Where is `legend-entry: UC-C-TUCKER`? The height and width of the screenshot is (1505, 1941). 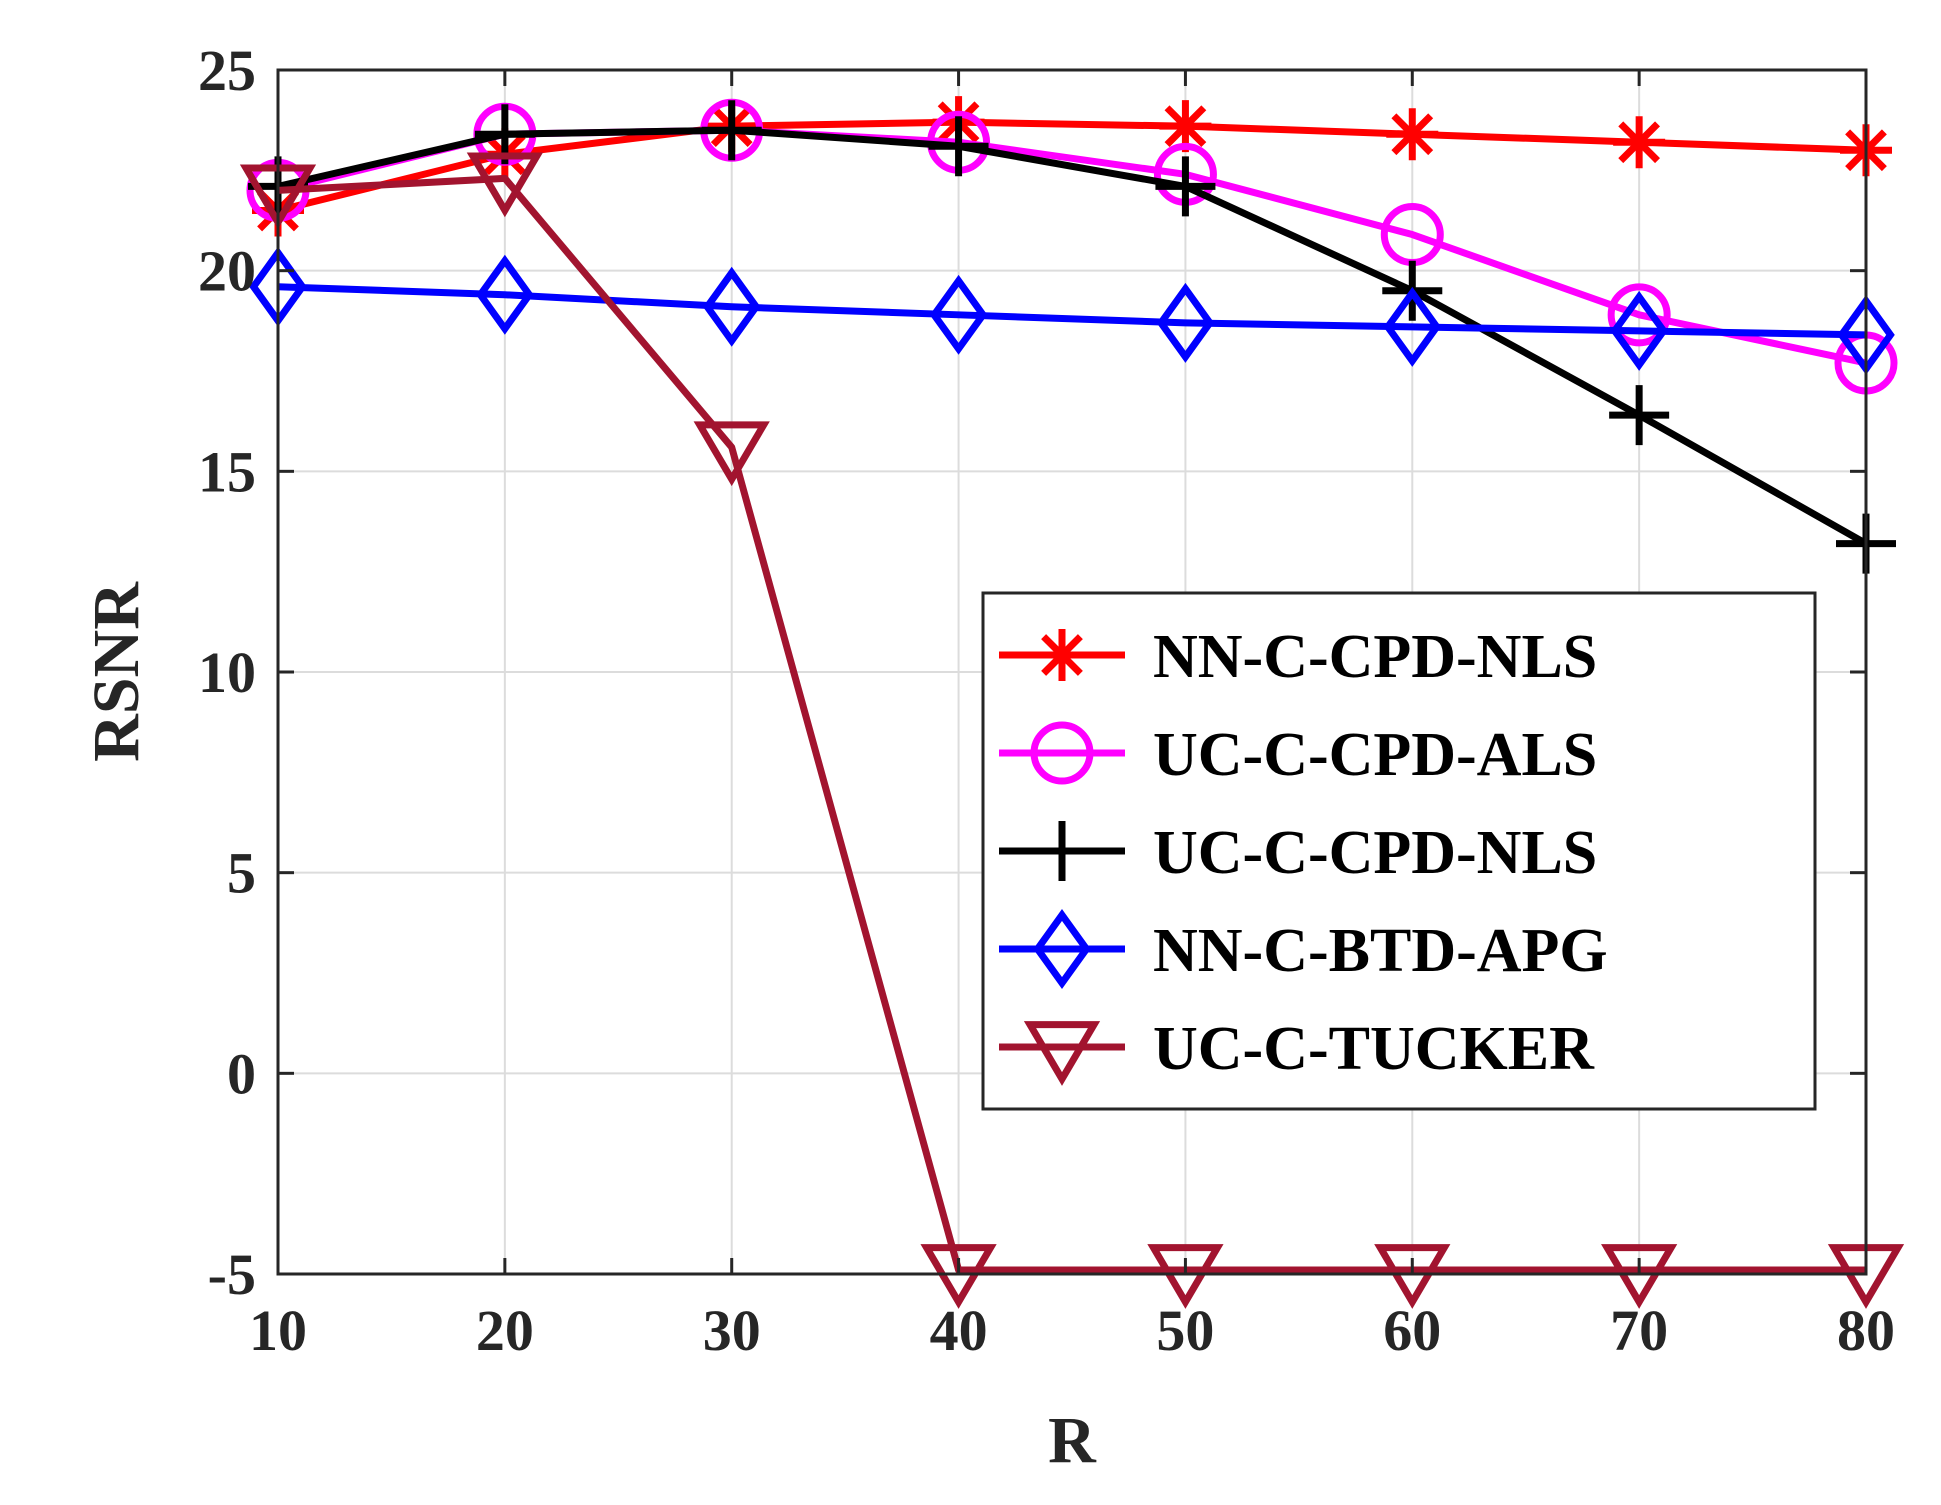
legend-entry: UC-C-TUCKER is located at coordinates (1297, 1050).